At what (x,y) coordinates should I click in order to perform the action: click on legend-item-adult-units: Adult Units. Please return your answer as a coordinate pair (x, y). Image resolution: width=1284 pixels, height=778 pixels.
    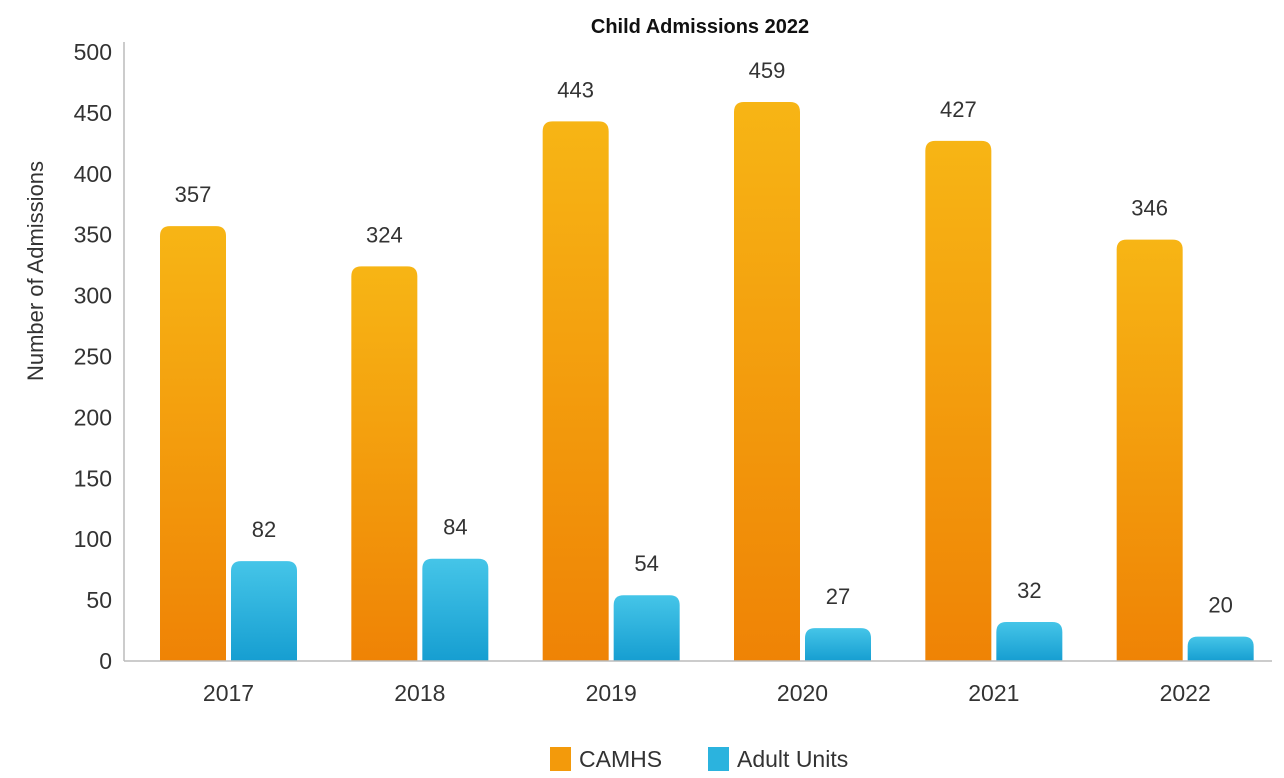
    Looking at the image, I should click on (778, 759).